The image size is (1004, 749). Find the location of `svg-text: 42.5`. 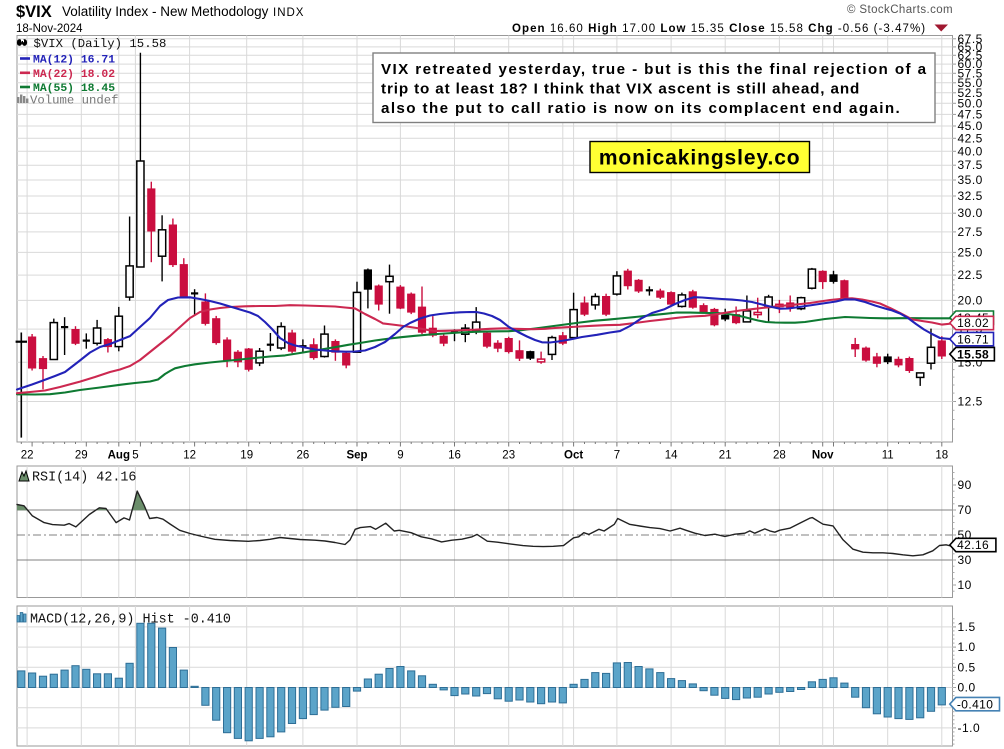

svg-text: 42.5 is located at coordinates (970, 138).